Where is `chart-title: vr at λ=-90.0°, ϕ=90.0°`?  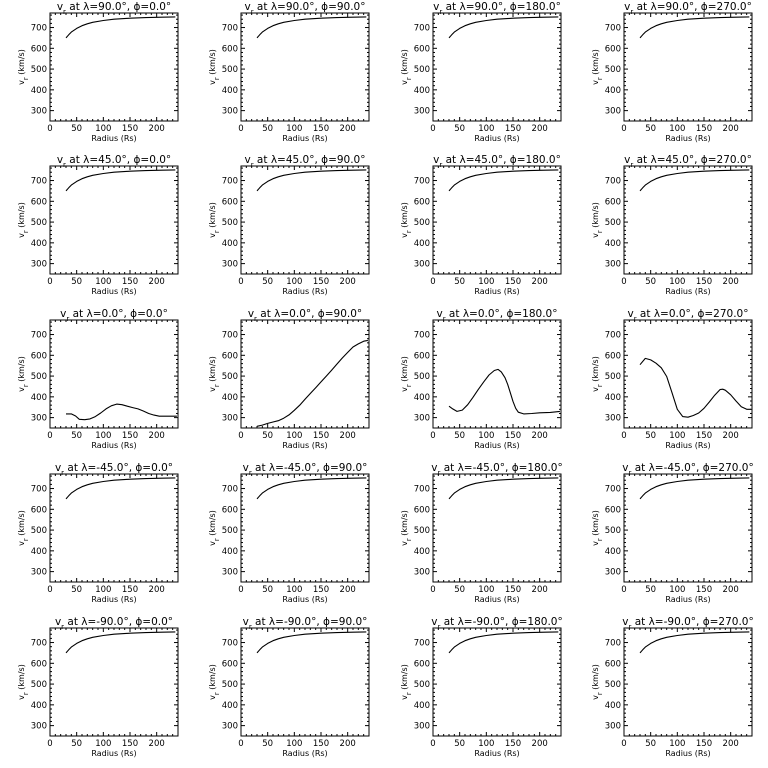
chart-title: vr at λ=-90.0°, ϕ=90.0° is located at coordinates (305, 623).